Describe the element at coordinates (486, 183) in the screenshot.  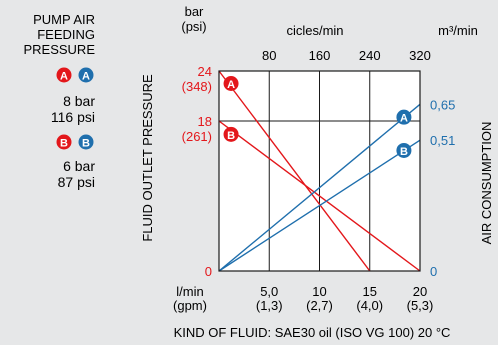
I see `right-axis-title: AIR CONSUMPTION` at that location.